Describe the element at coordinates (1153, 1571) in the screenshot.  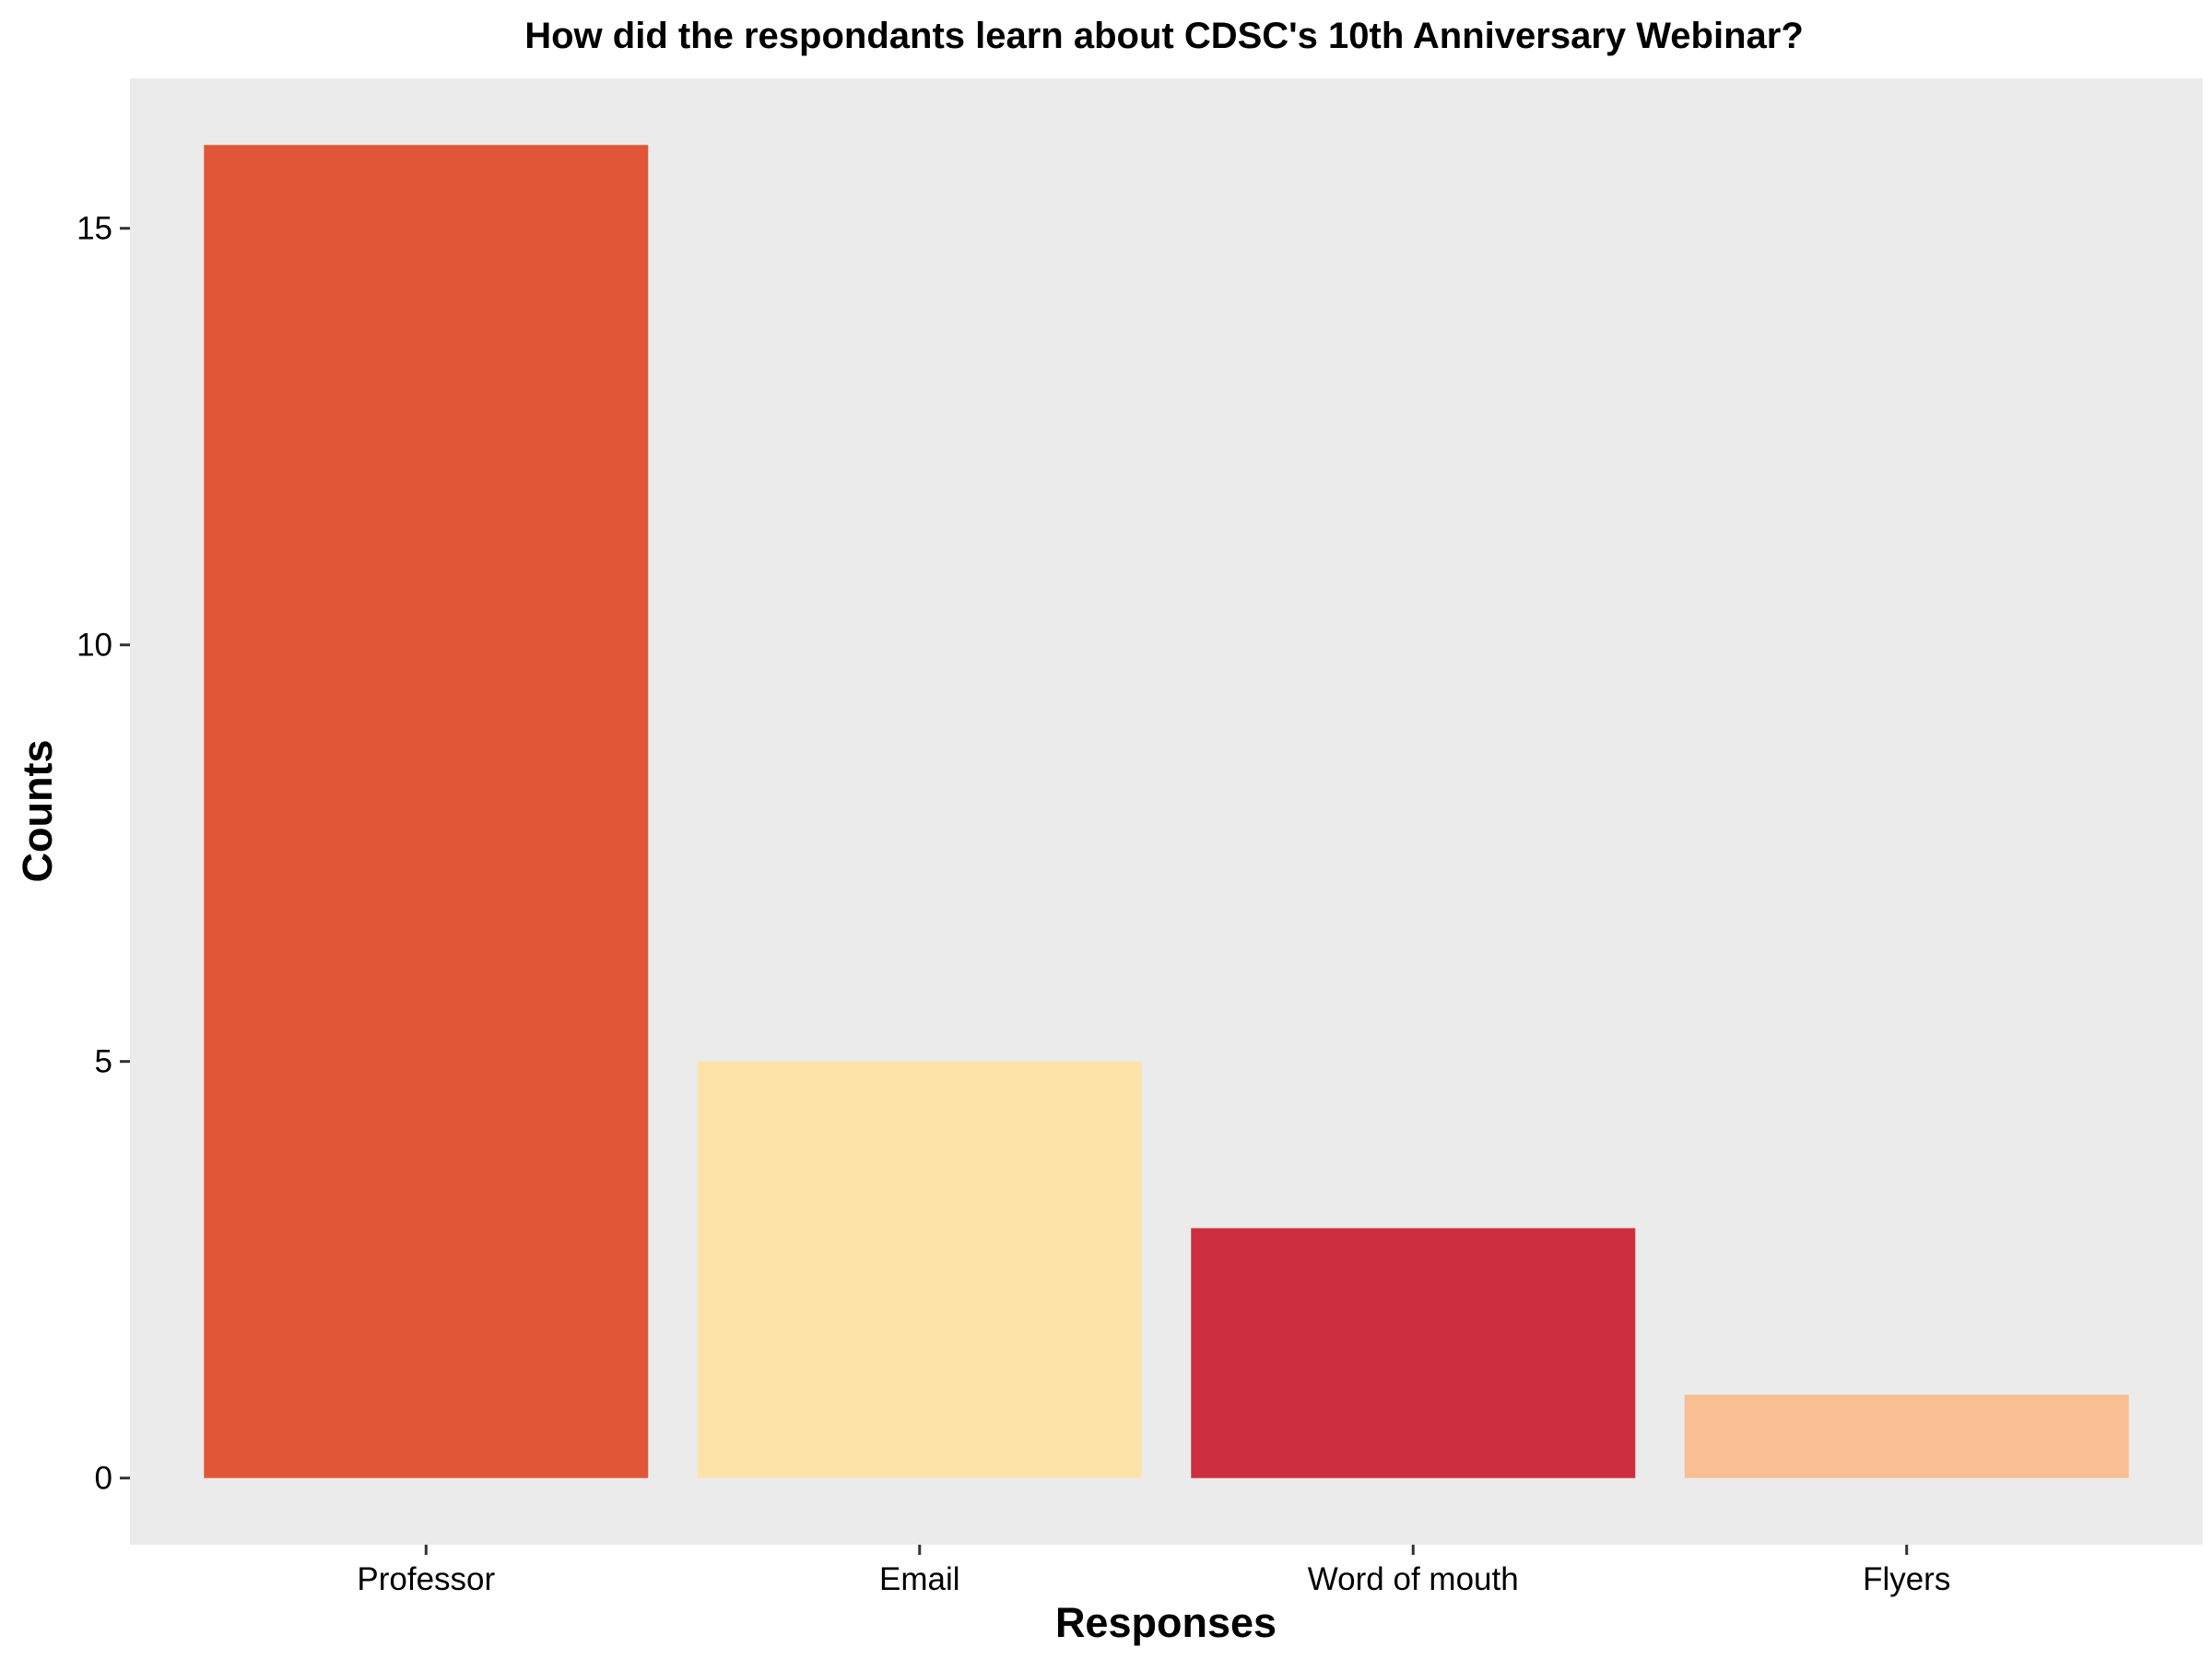
I see `x-axis: Professor Email Word of mouth Flyers` at that location.